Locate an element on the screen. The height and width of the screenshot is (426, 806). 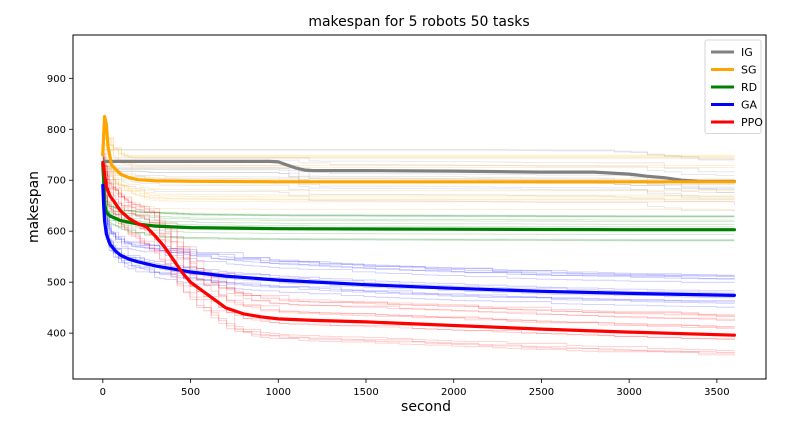
legend-label-ppo: PPO is located at coordinates (752, 122).